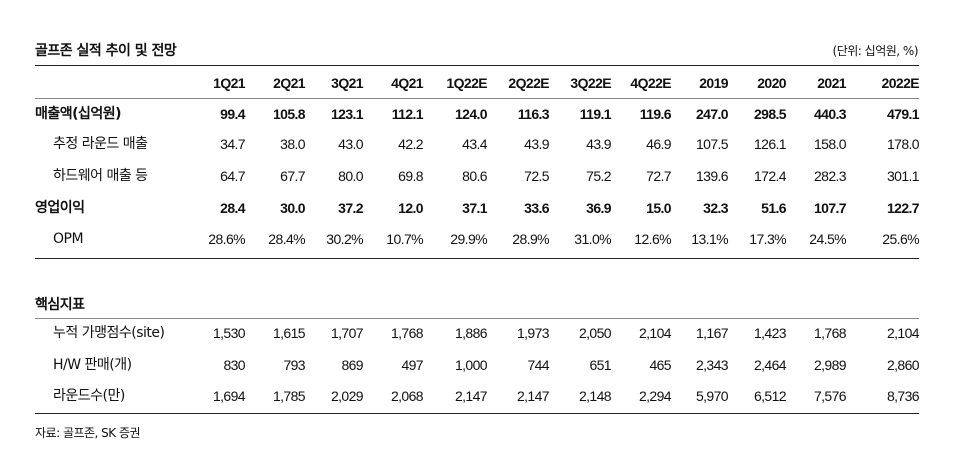  I want to click on table-cell: 124.0, so click(471, 114).